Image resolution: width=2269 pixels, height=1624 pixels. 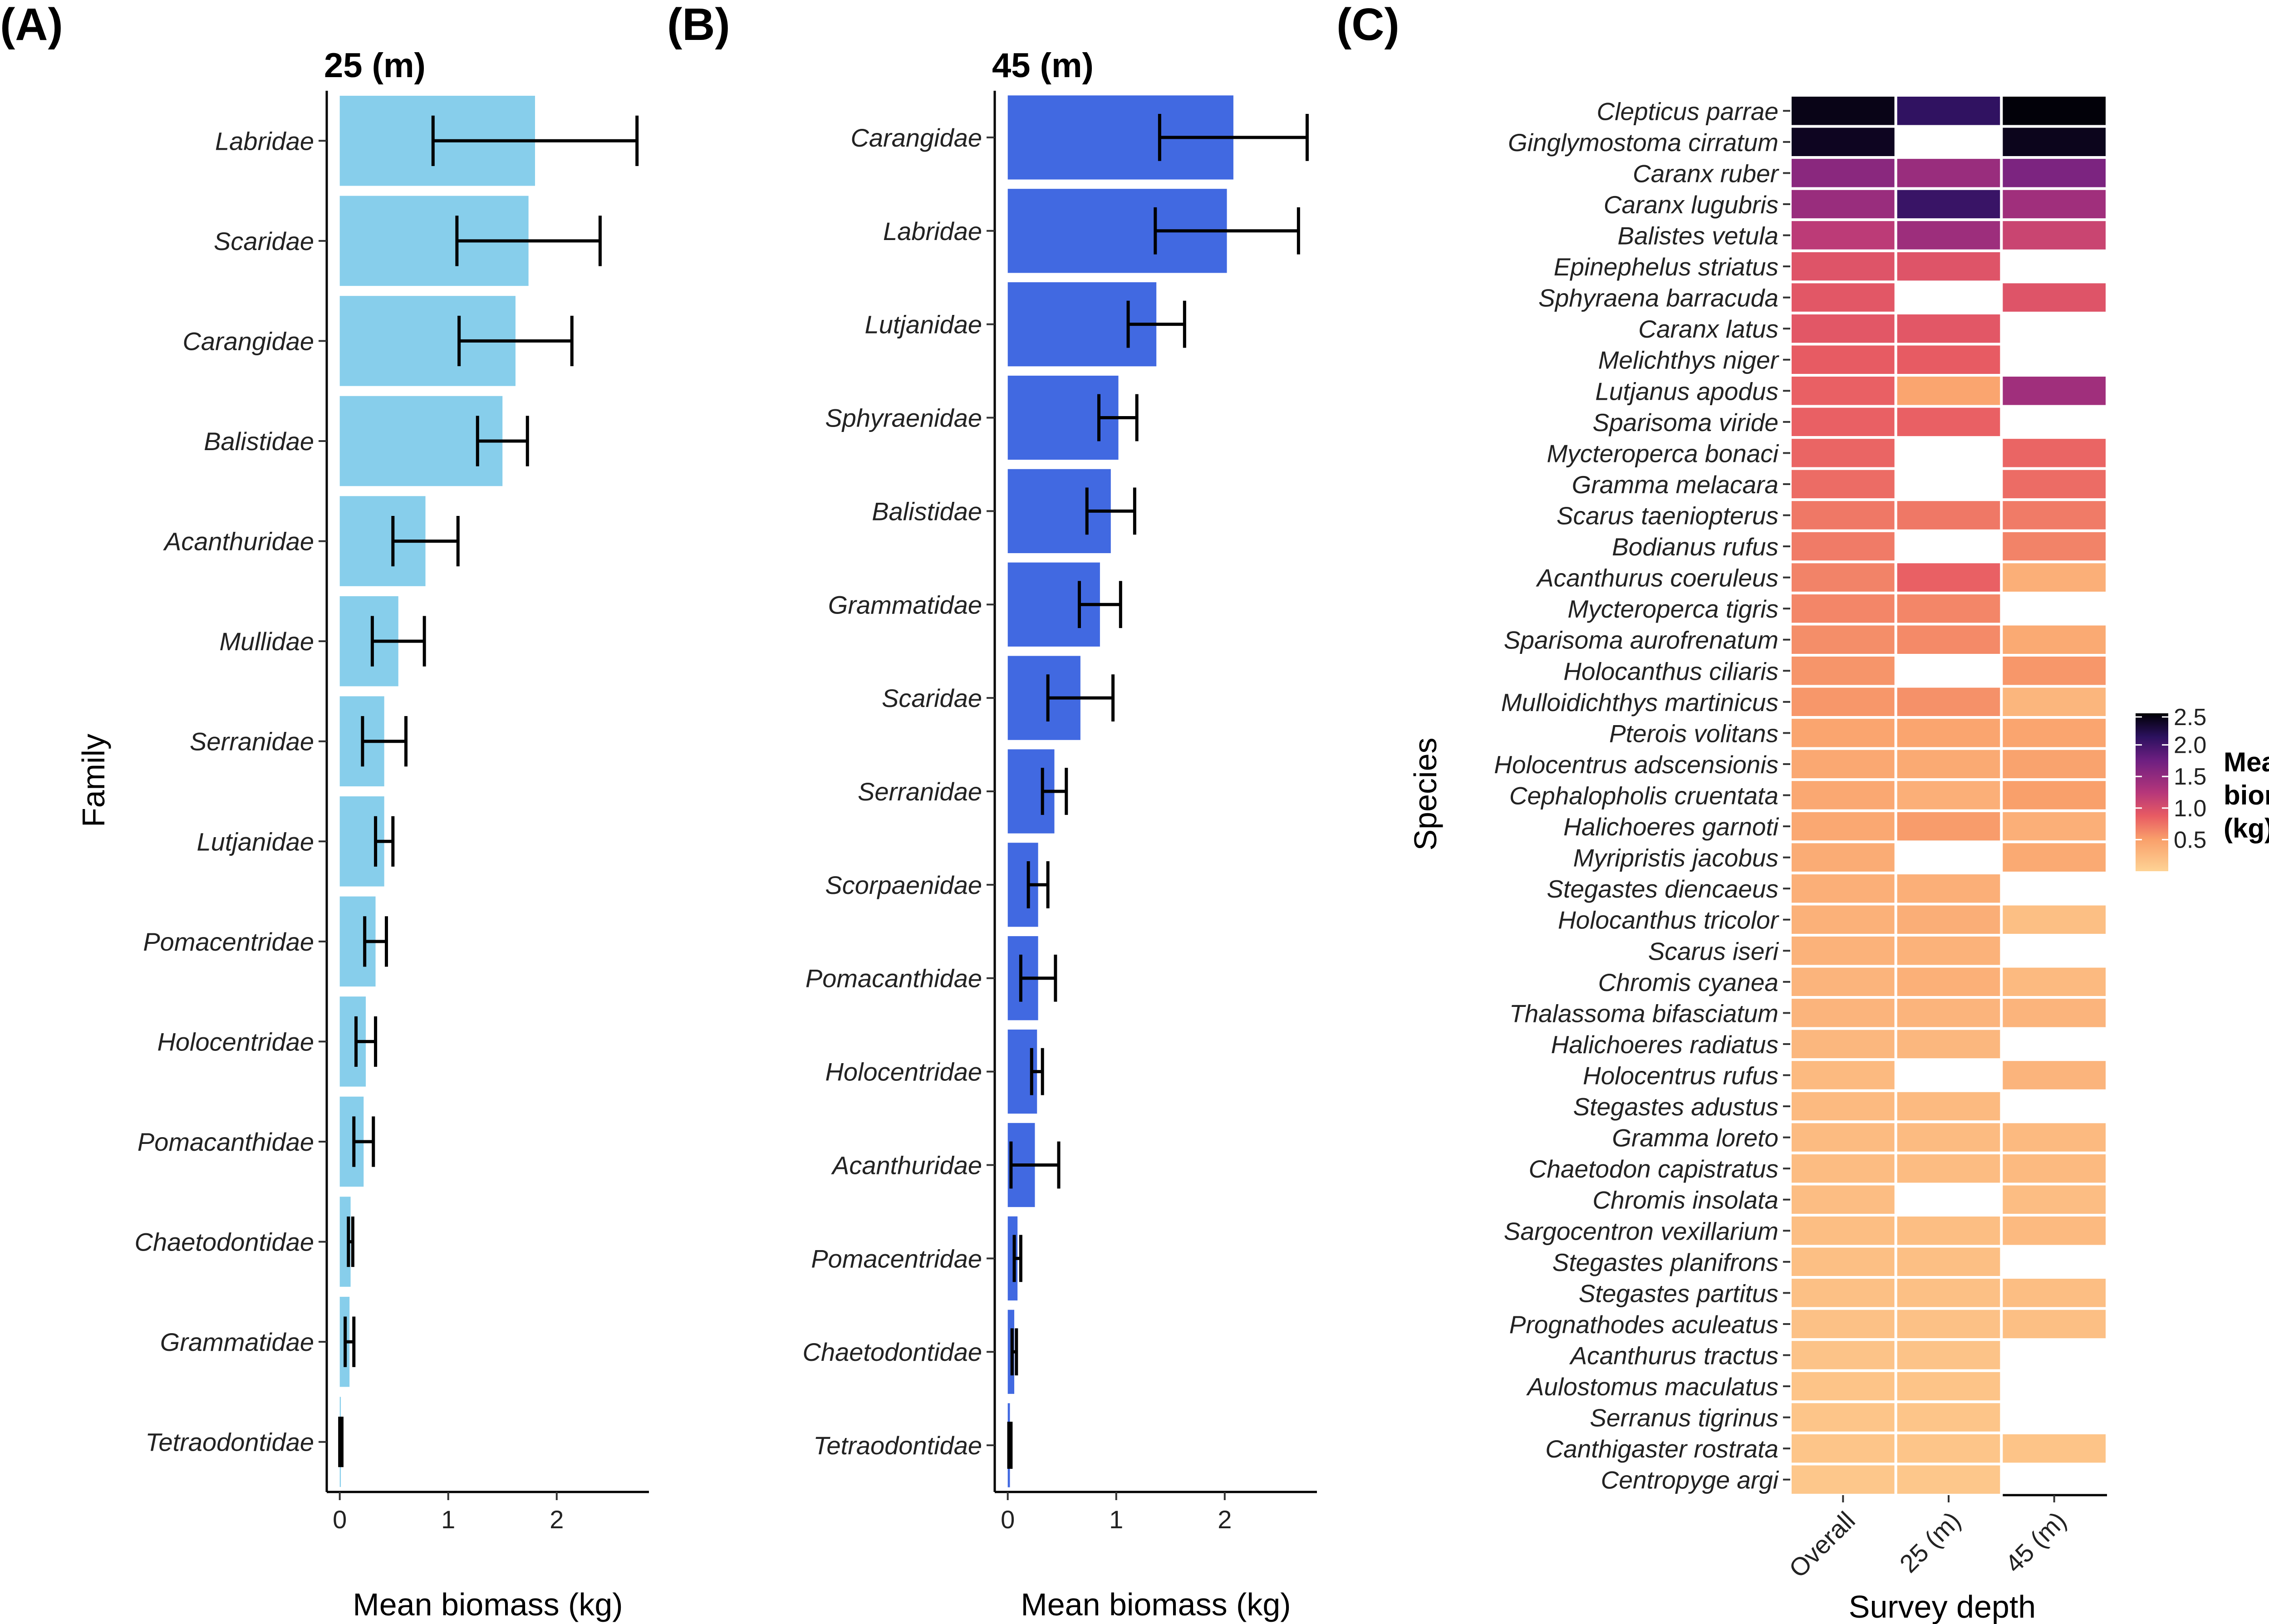 I want to click on panel-c-y-tick-label: Chromis insolata, so click(x=1685, y=1200).